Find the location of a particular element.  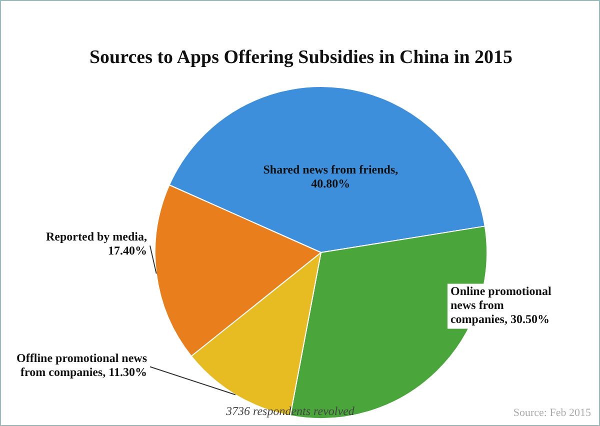

slice-label: Offline promotional news from companies, 11.30% is located at coordinates (82, 364).